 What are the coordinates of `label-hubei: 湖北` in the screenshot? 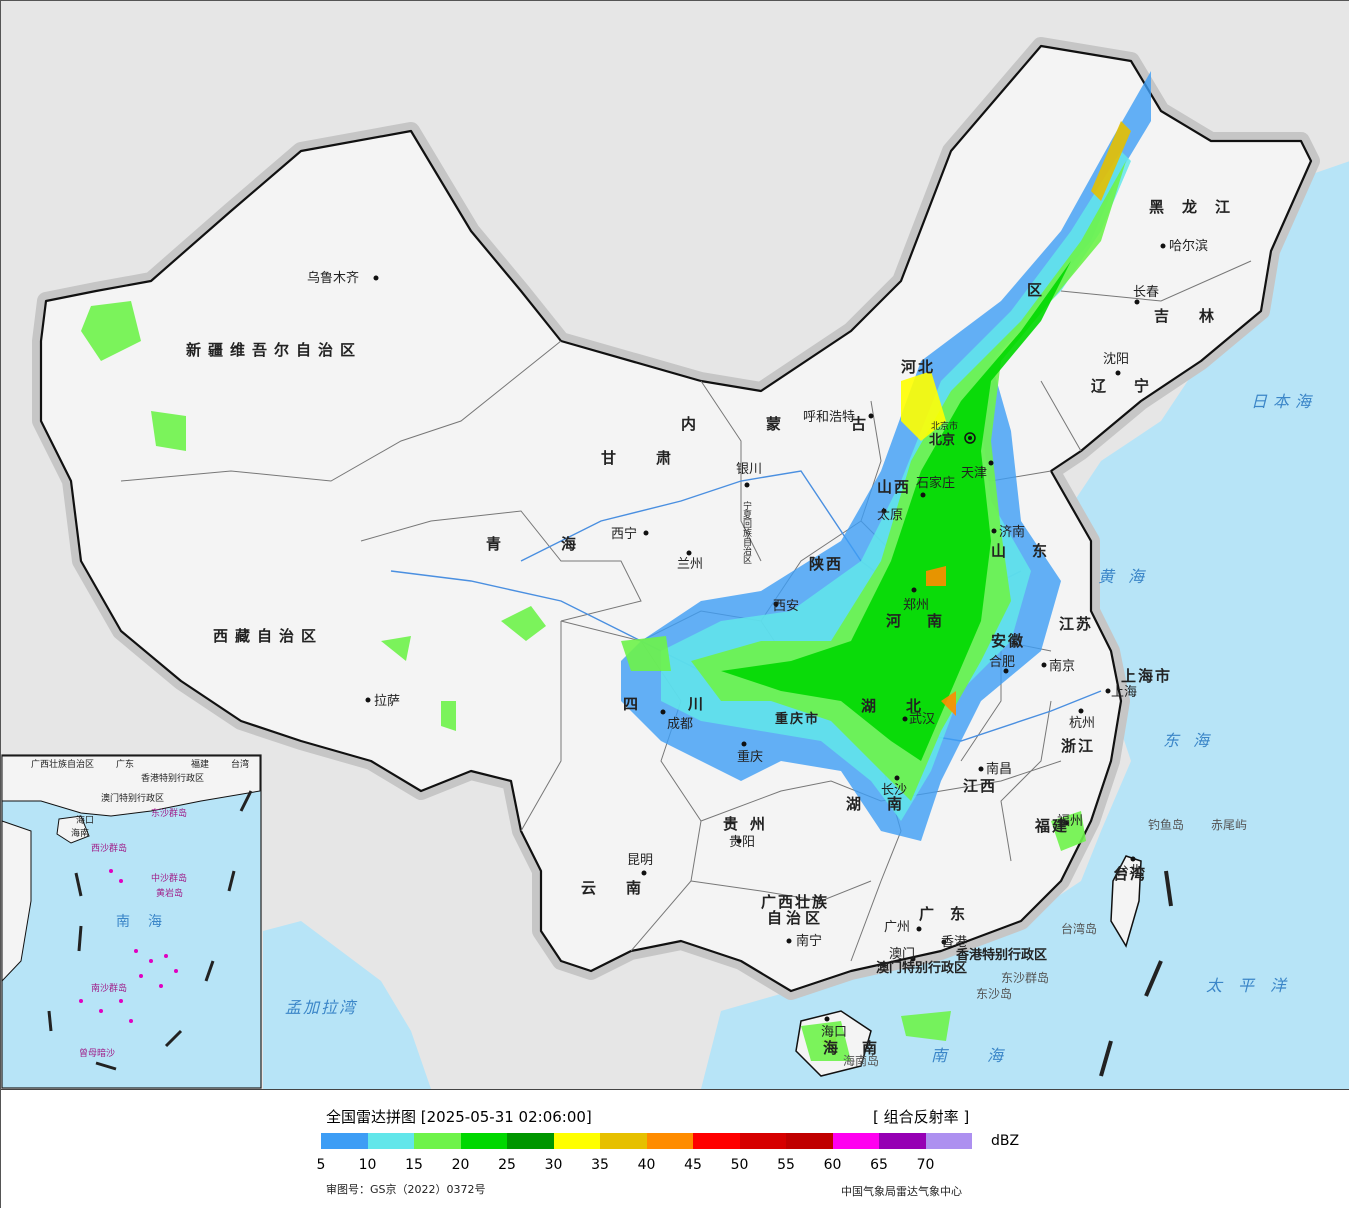 It's located at (906, 706).